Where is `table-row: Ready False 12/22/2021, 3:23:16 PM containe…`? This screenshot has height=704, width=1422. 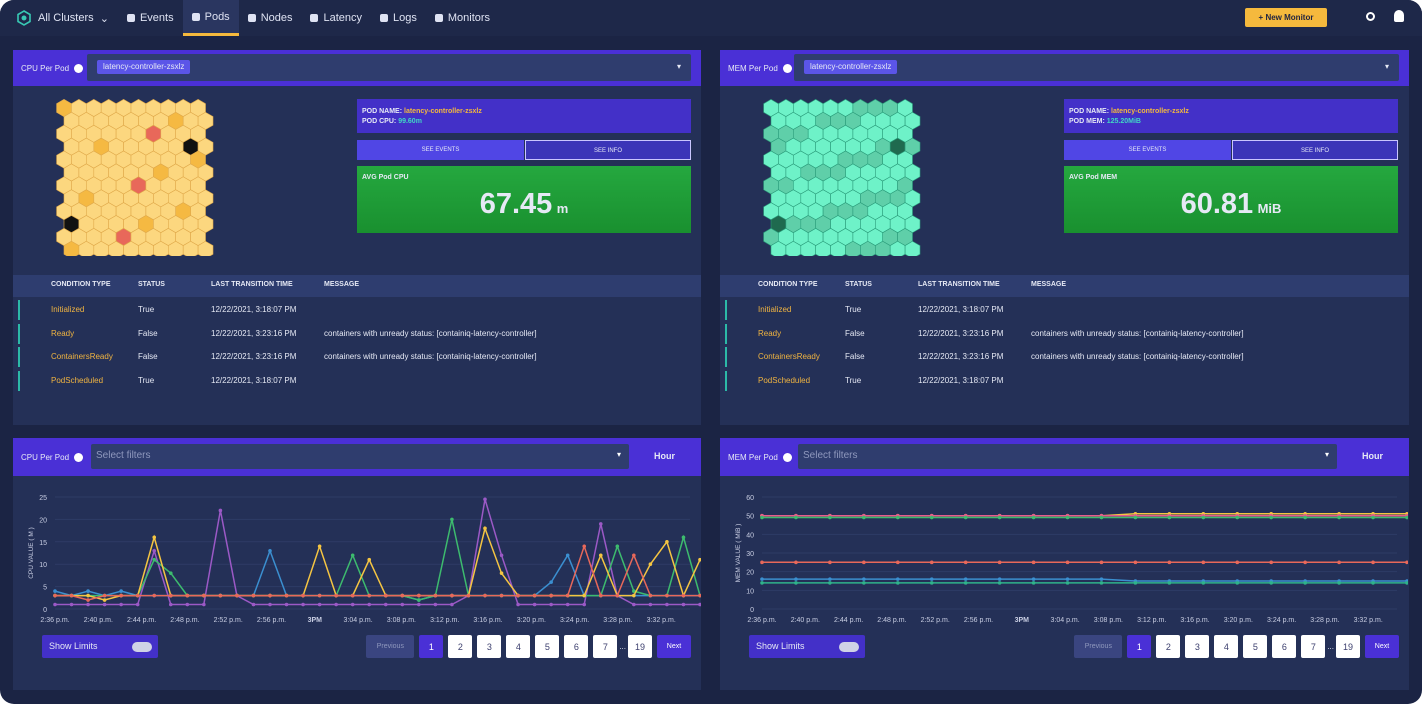 table-row: Ready False 12/22/2021, 3:23:16 PM containe… is located at coordinates (1064, 333).